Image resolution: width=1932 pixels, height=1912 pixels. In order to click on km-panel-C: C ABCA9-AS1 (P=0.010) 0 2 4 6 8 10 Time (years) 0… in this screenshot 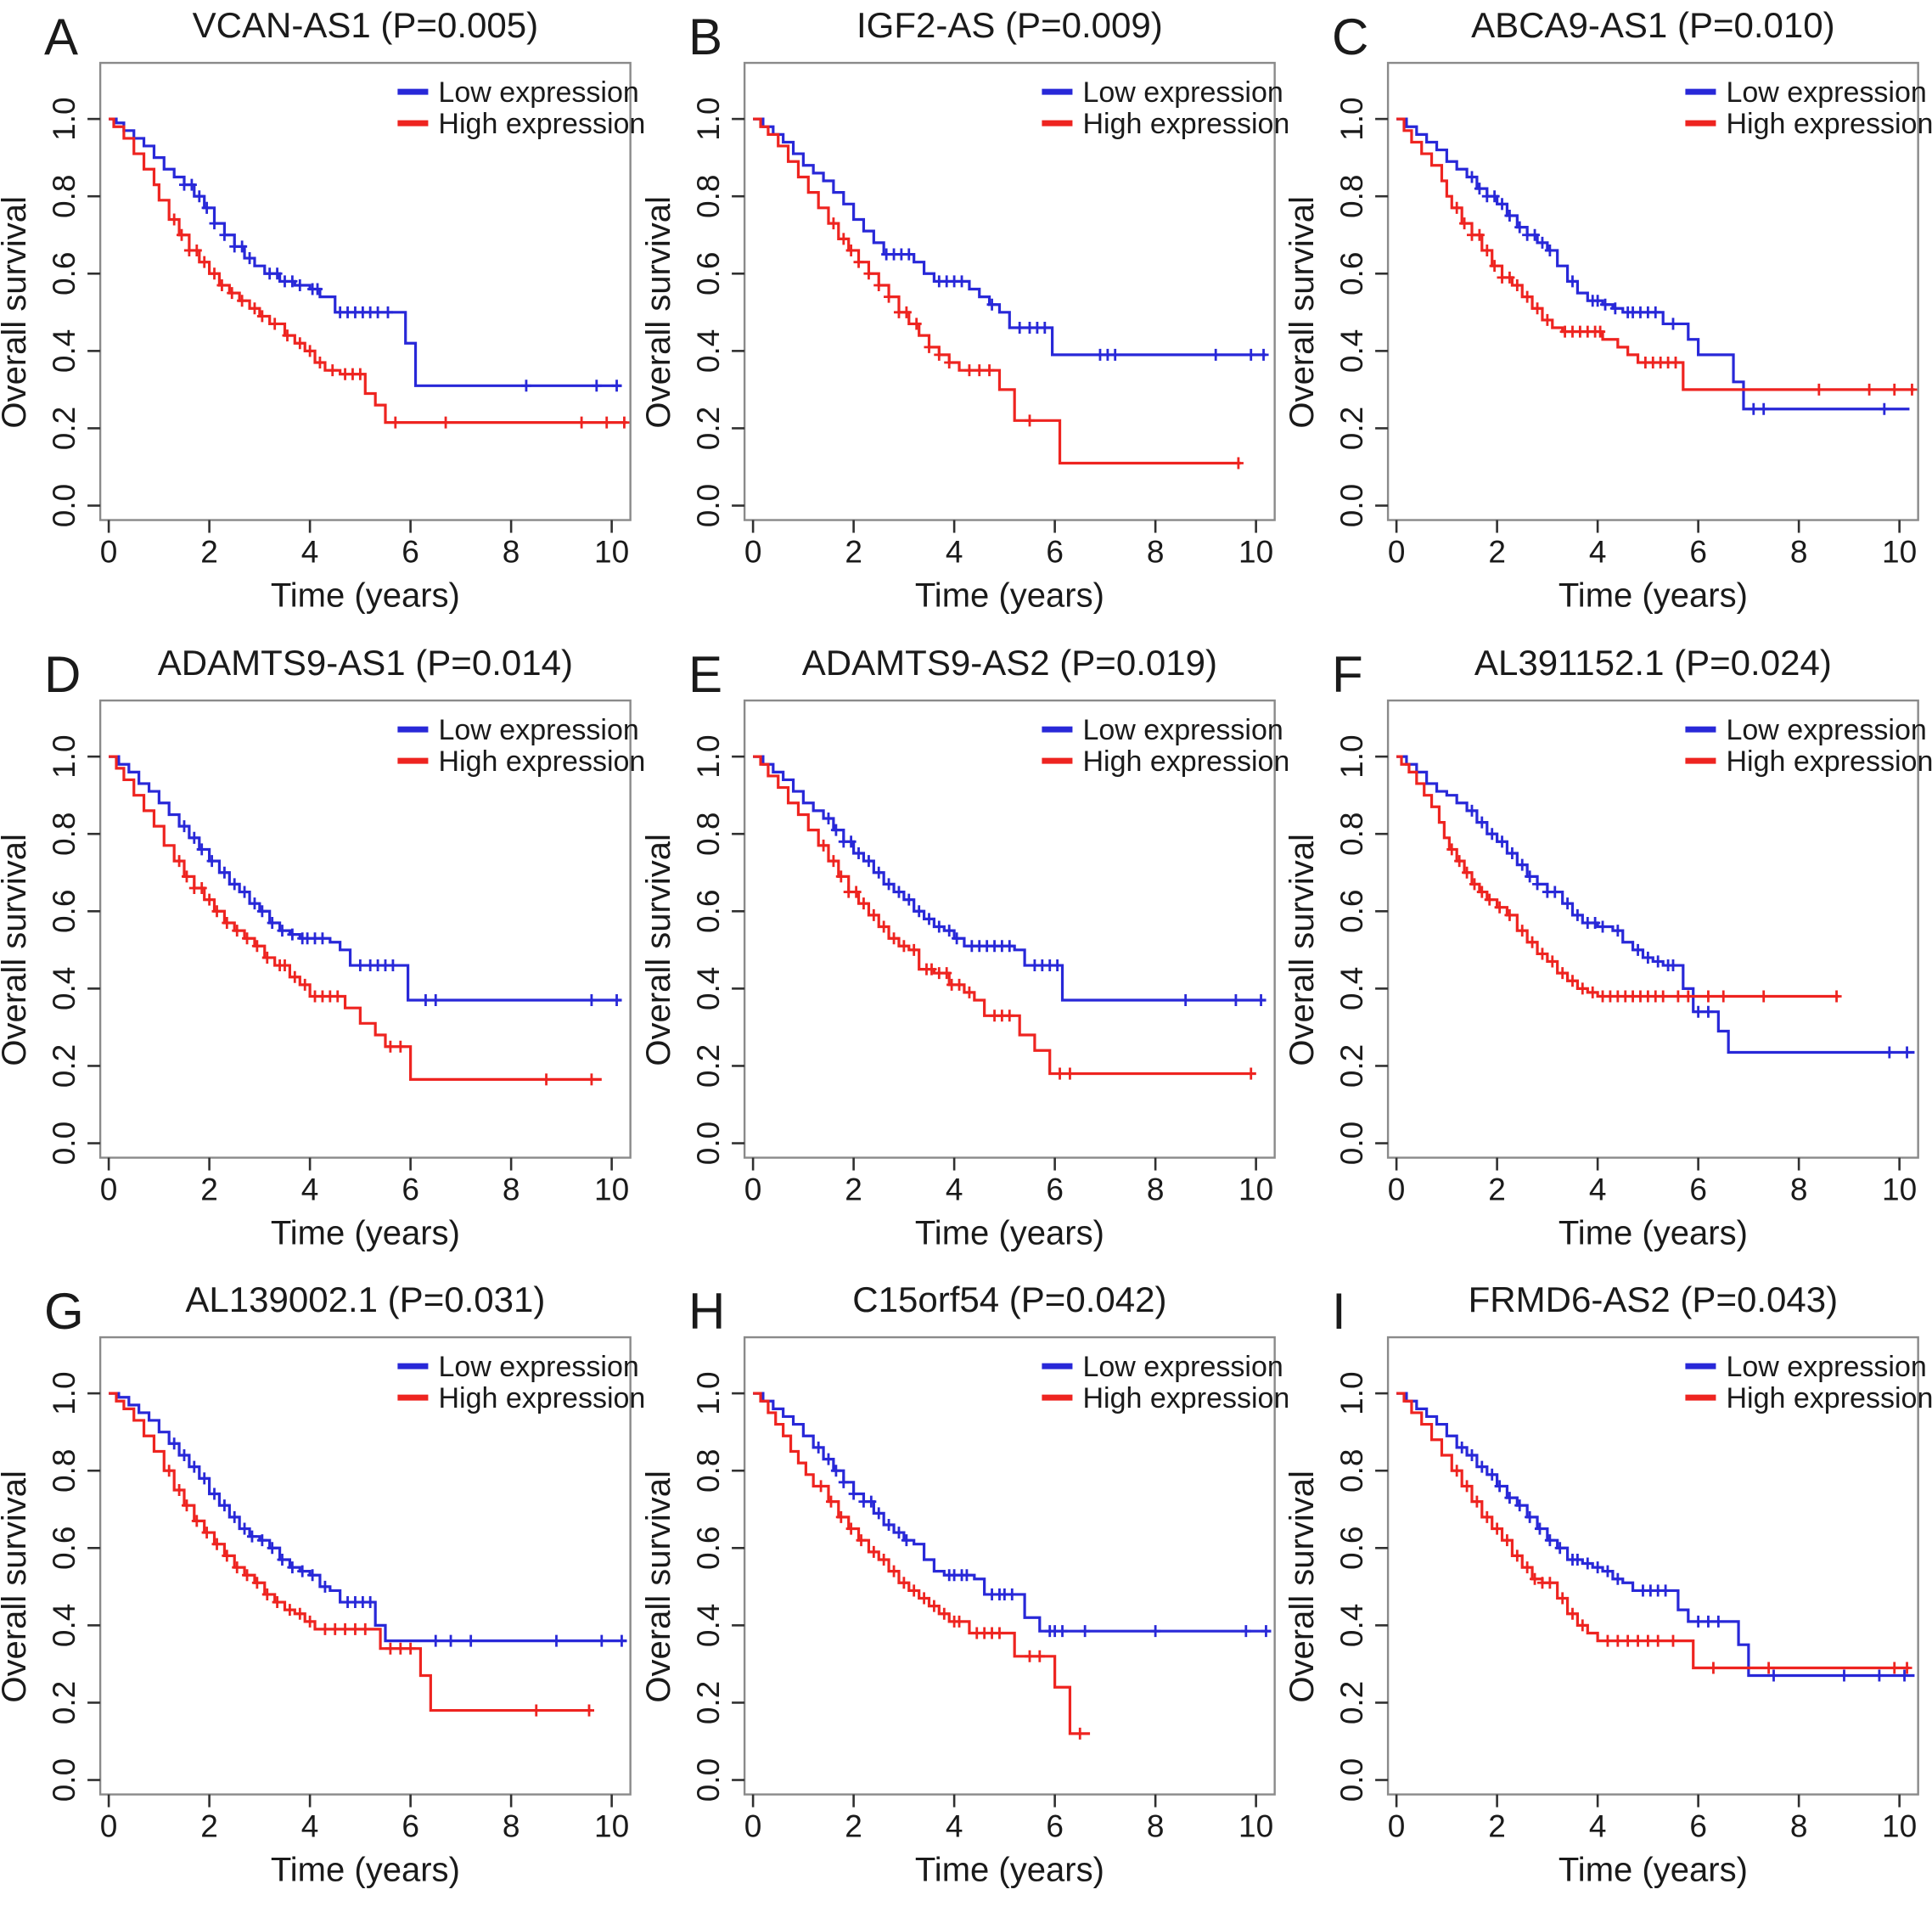, I will do `click(1610, 310)`.